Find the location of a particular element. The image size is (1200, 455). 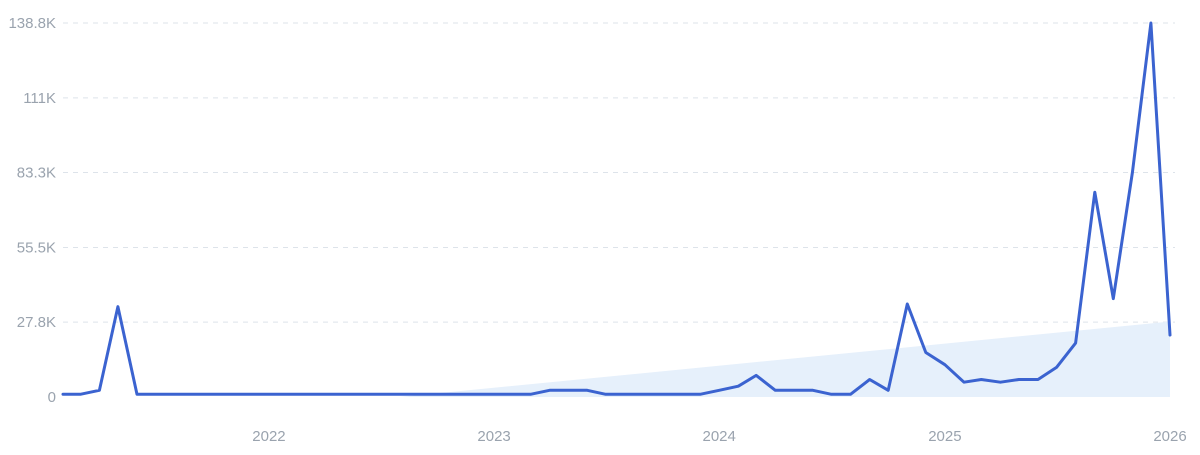

y-tick-label: 27.8K is located at coordinates (36, 322).